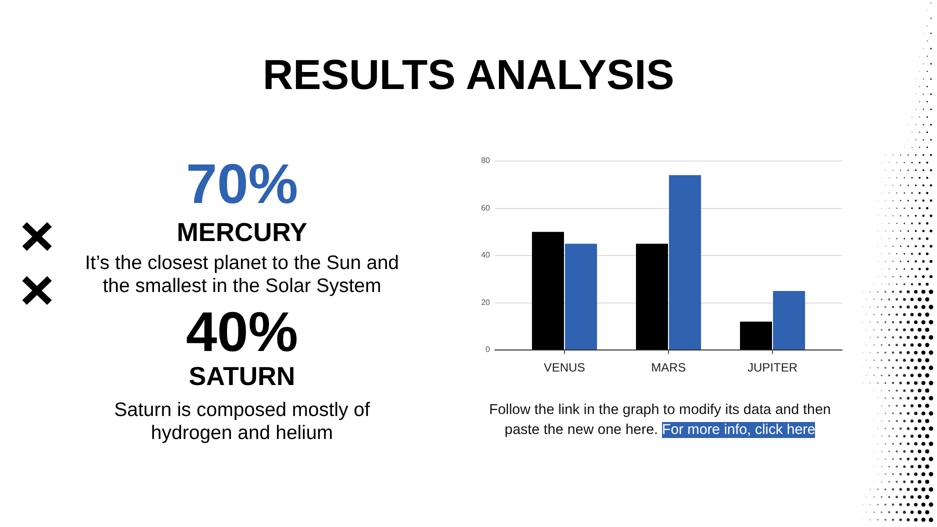  I want to click on text: MERCURY, so click(242, 232).